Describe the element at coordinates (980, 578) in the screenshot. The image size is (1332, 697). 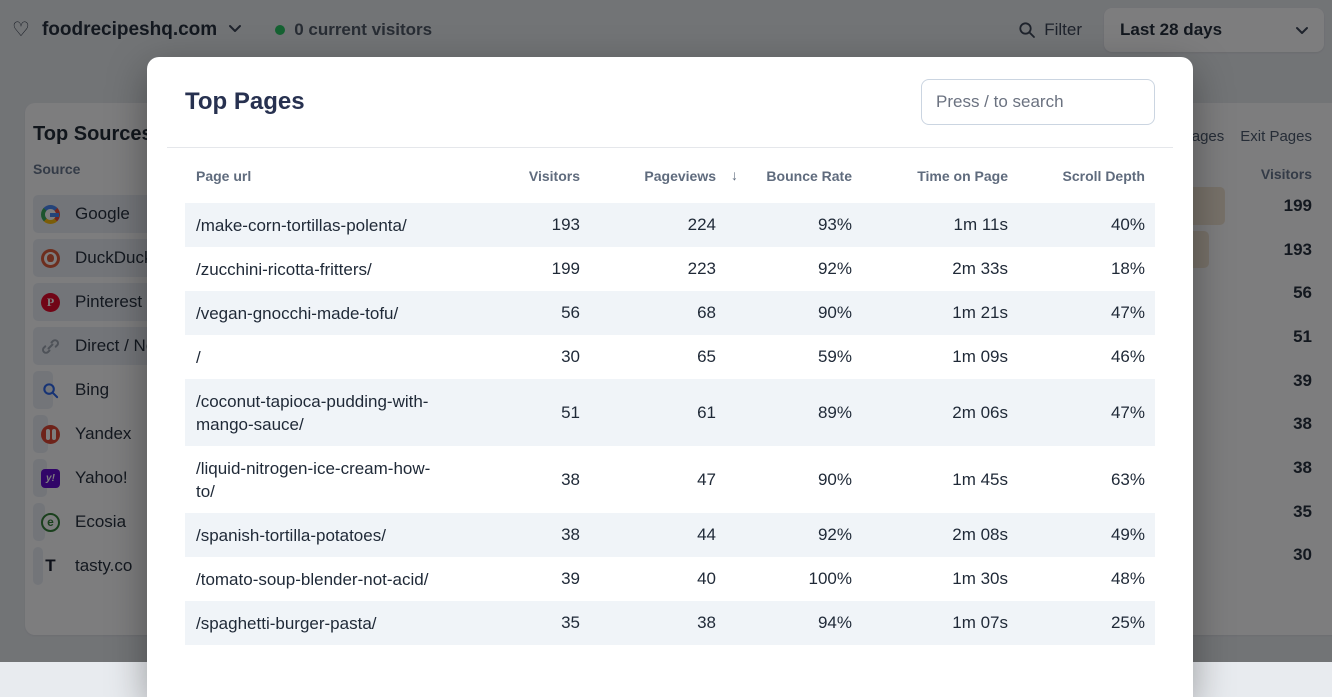
I see `time-on-page-value: 1m 30s` at that location.